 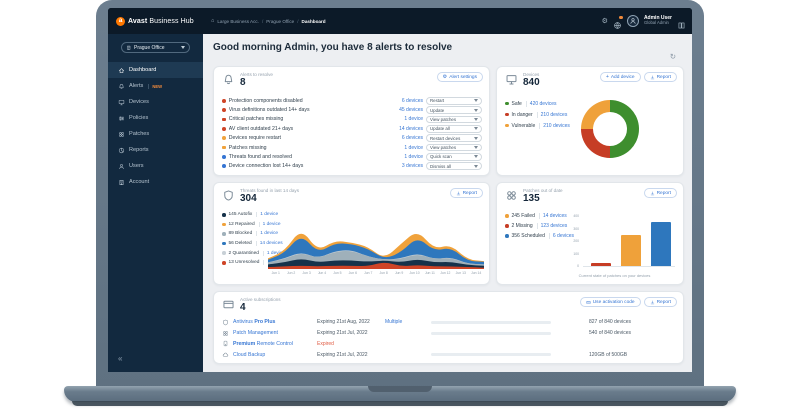 I want to click on subscription-name-link: Antivirus Pro Plus, so click(x=254, y=322).